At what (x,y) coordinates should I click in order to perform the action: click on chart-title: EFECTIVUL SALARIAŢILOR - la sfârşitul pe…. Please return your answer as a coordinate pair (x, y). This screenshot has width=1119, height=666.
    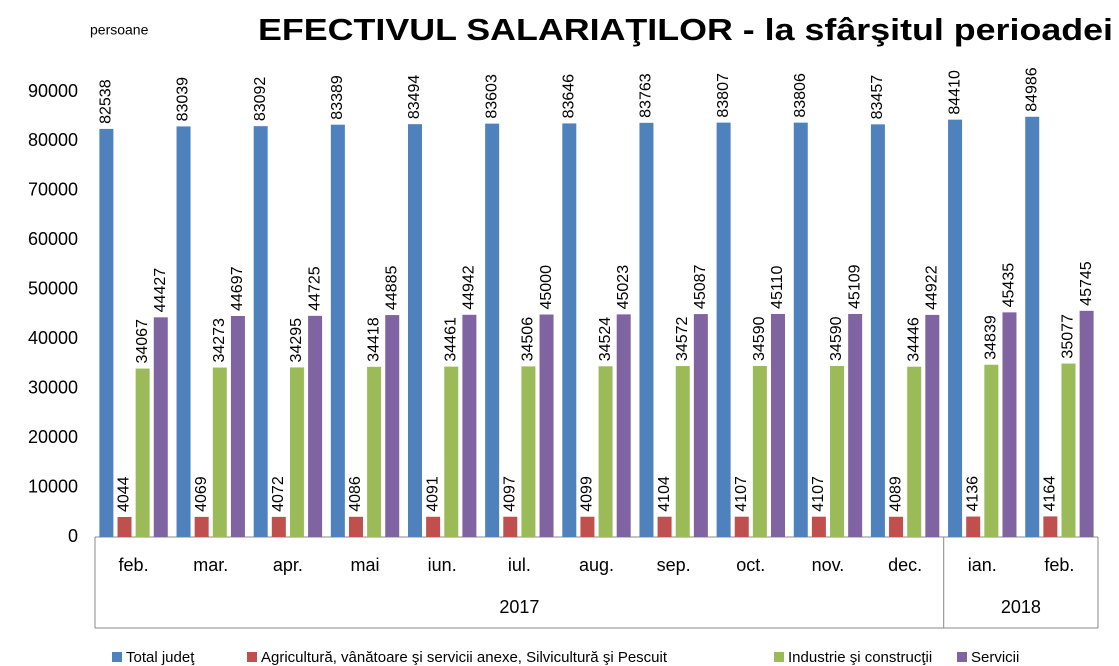
    Looking at the image, I should click on (685, 29).